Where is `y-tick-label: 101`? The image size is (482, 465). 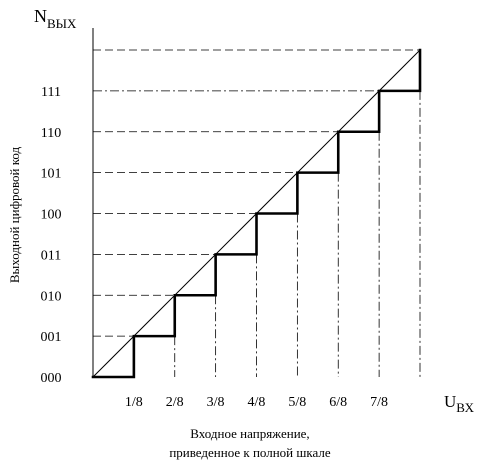
y-tick-label: 101 is located at coordinates (51, 174).